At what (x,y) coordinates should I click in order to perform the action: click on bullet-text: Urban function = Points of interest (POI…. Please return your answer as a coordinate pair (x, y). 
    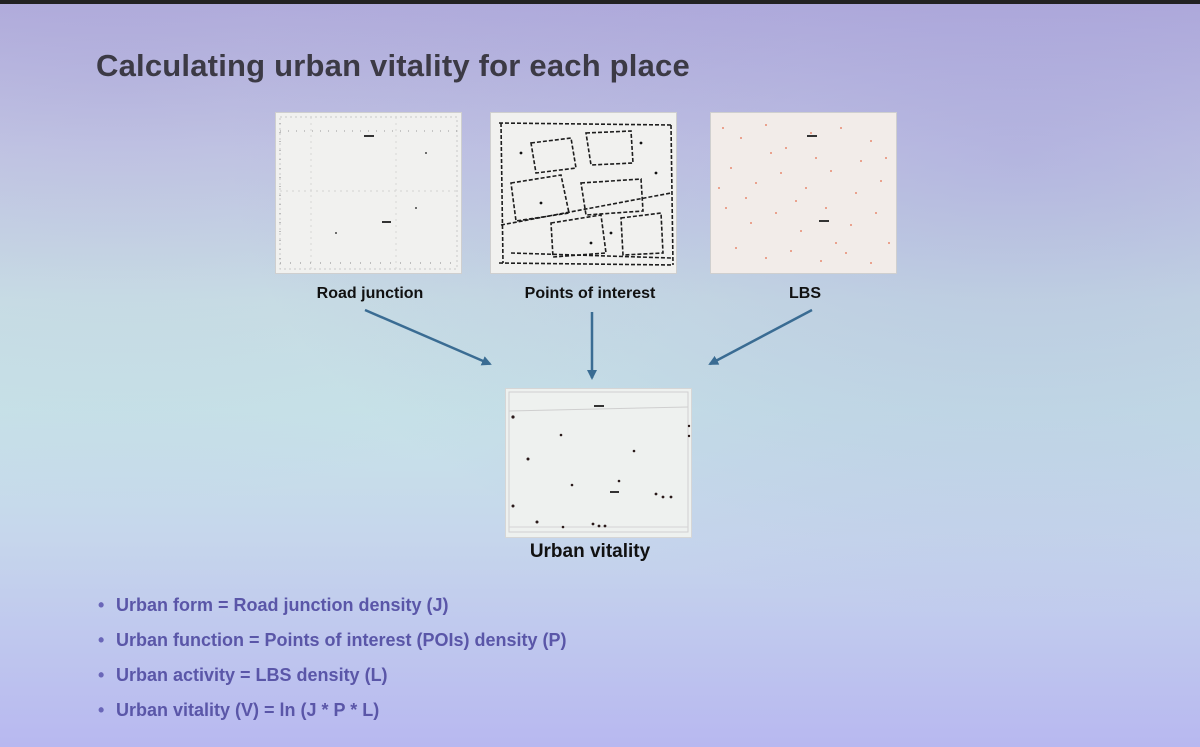
    Looking at the image, I should click on (341, 640).